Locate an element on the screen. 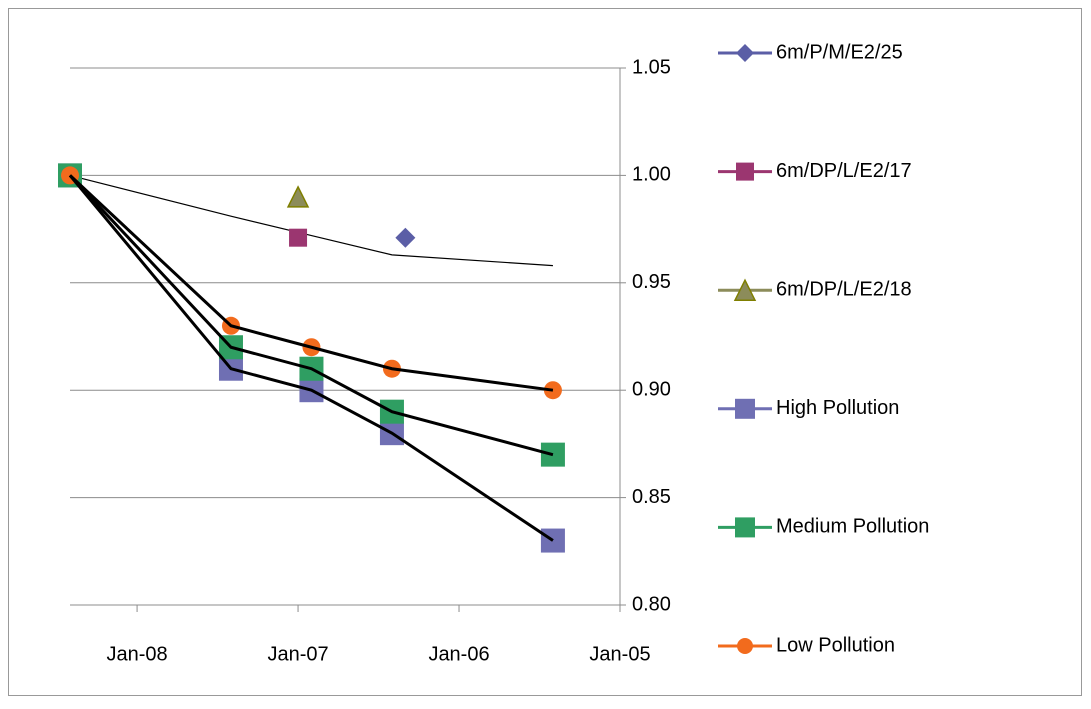 The height and width of the screenshot is (709, 1091). x-tick-label: Jan-08 is located at coordinates (136, 654).